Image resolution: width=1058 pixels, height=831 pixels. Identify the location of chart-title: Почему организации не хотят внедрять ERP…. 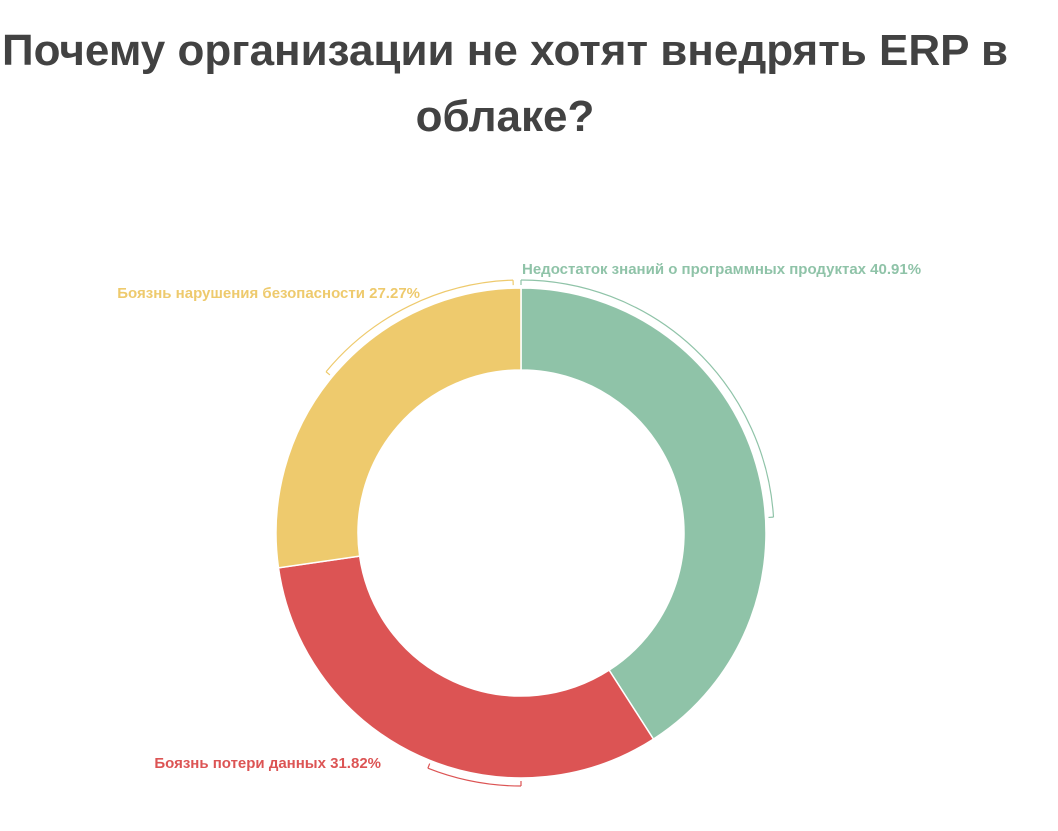
(504, 83).